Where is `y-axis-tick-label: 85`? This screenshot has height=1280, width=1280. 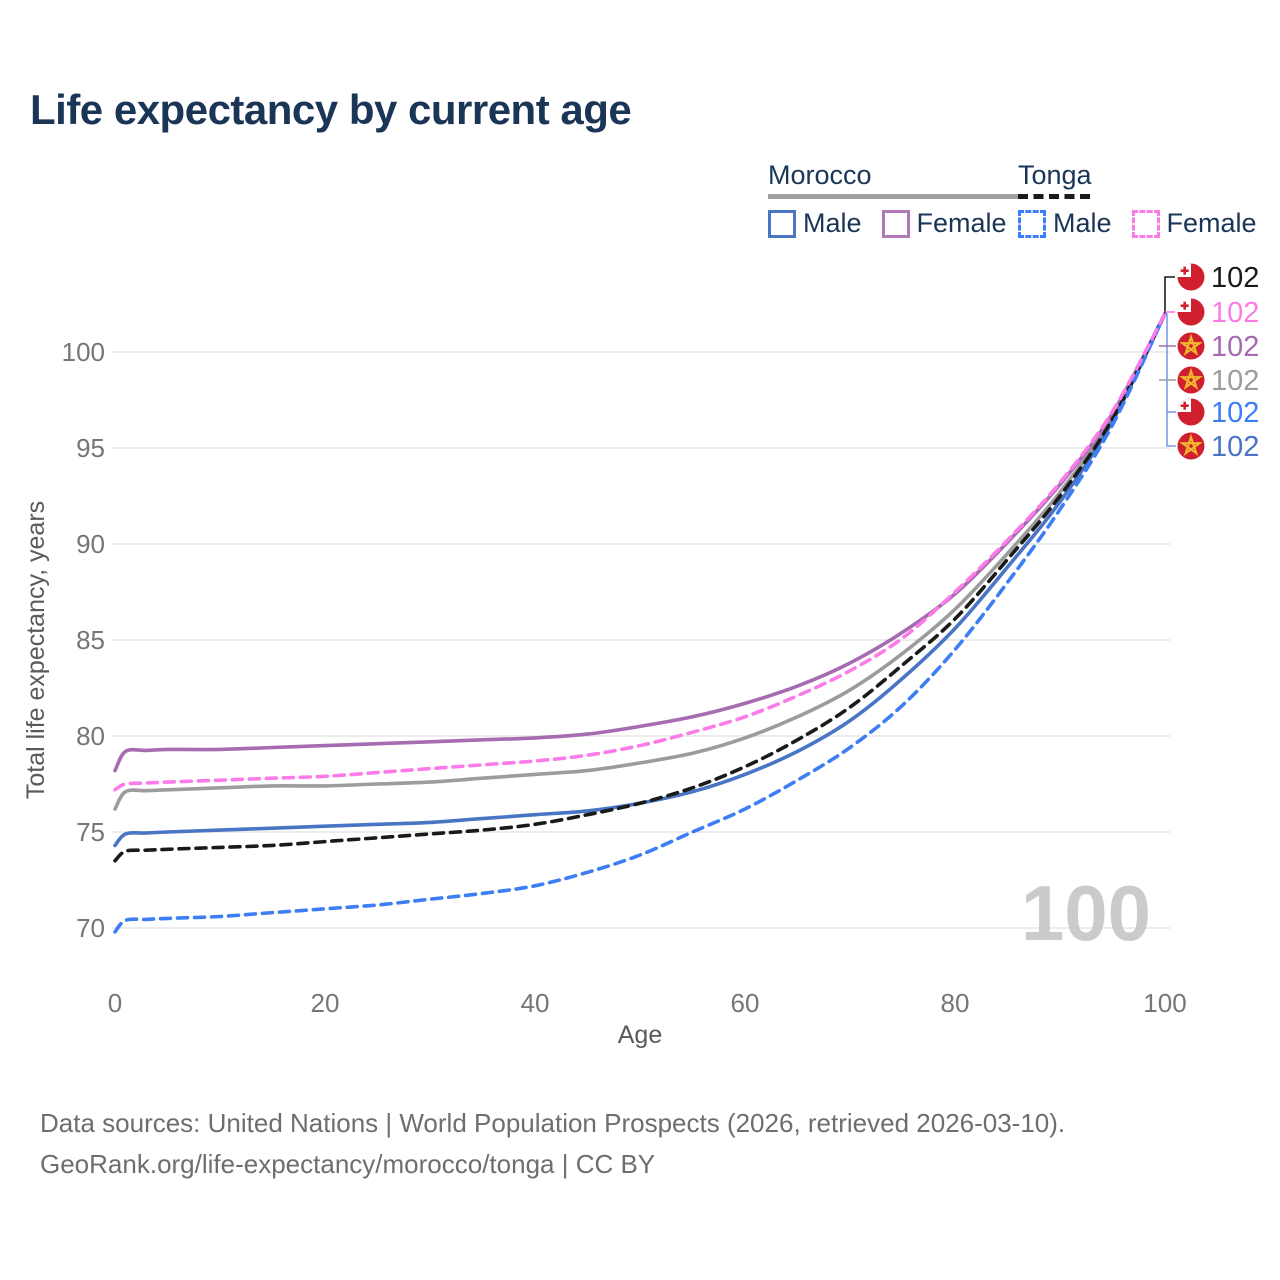
y-axis-tick-label: 85 is located at coordinates (90, 640).